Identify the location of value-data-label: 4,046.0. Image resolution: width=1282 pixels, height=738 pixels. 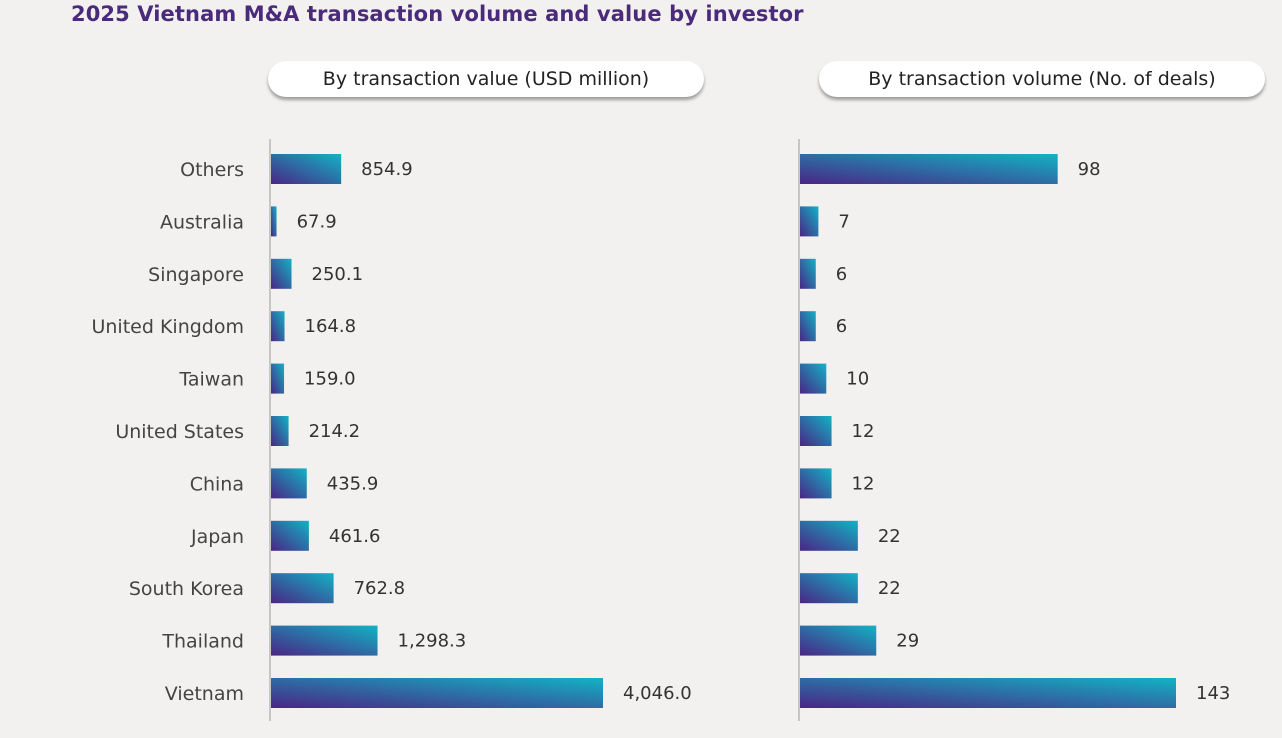
(657, 693).